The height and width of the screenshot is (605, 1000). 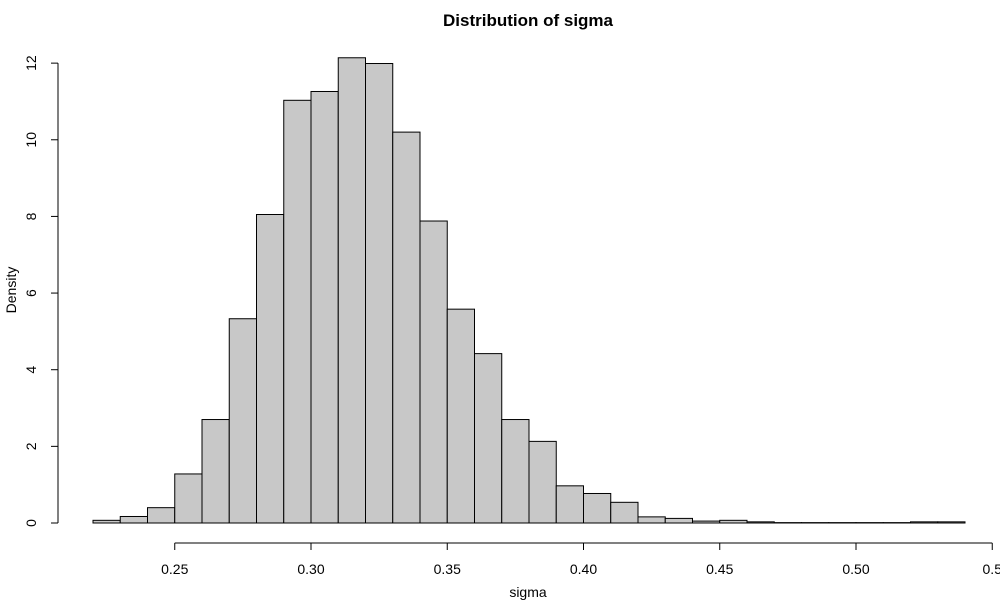 What do you see at coordinates (31, 446) in the screenshot?
I see `y-tick-label: 2` at bounding box center [31, 446].